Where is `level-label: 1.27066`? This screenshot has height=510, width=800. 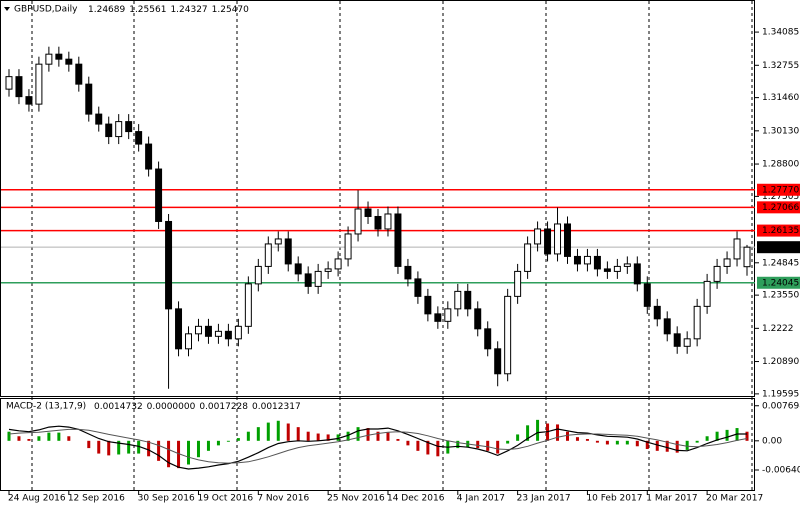 level-label: 1.27066 is located at coordinates (780, 208).